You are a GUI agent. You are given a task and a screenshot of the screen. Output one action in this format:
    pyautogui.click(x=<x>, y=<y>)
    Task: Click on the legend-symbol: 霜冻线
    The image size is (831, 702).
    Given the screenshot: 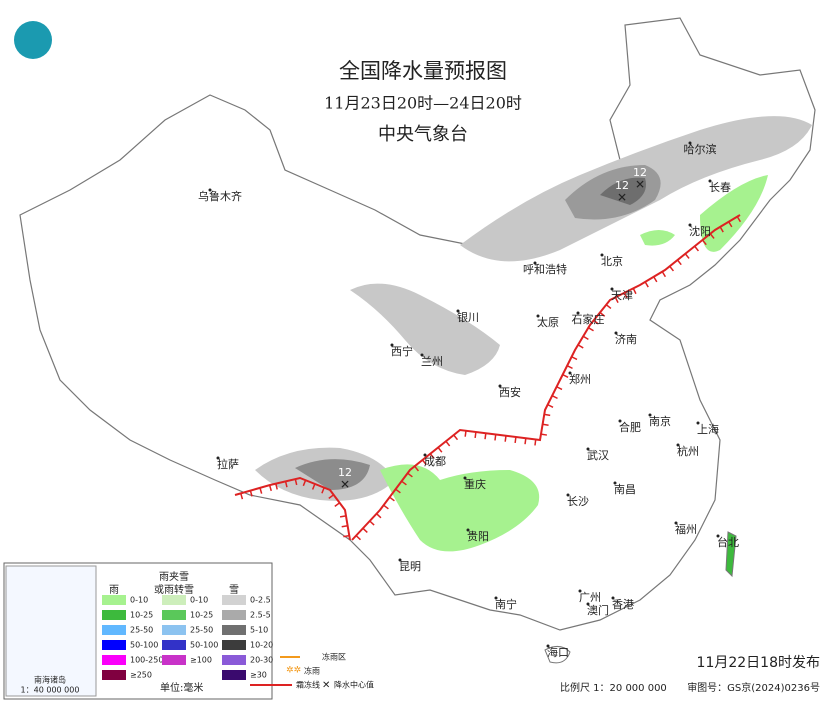 What is the action you would take?
    pyautogui.click(x=308, y=685)
    